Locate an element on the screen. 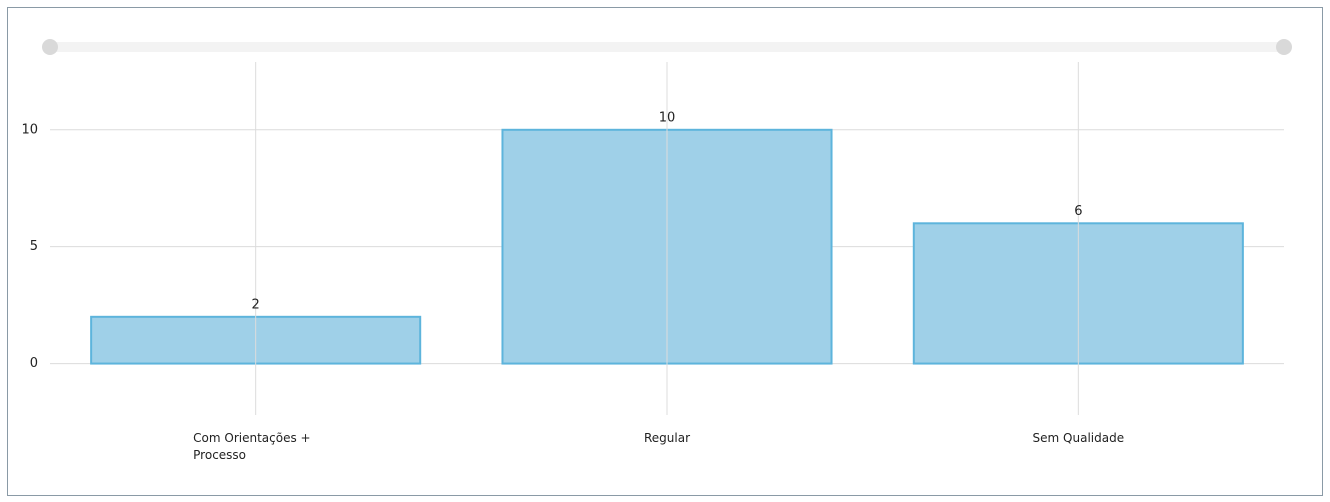 This screenshot has width=1330, height=502. value-label: 10 is located at coordinates (667, 117).